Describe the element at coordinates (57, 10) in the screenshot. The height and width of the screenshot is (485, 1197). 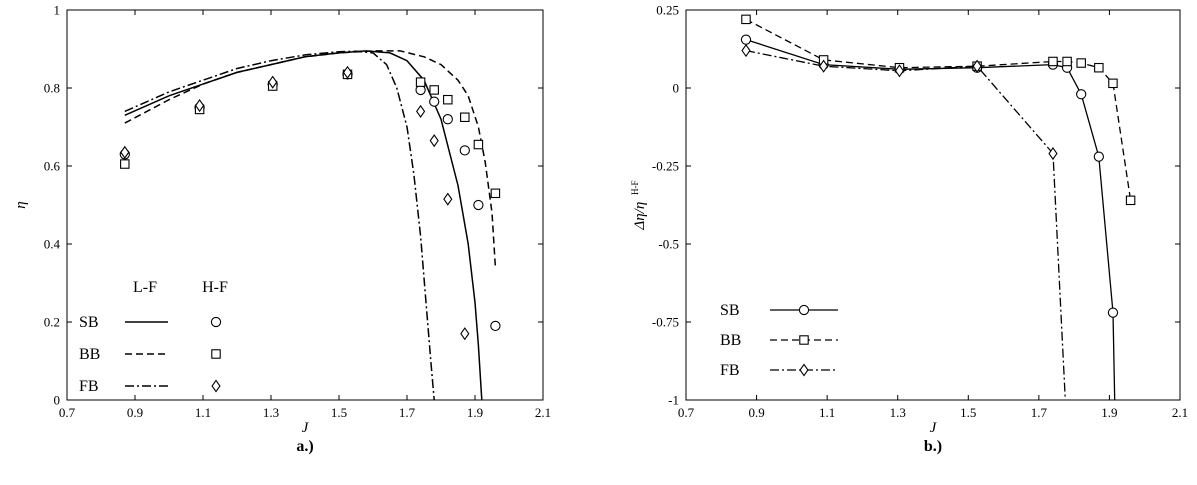
I see `y-tick-label: 1` at that location.